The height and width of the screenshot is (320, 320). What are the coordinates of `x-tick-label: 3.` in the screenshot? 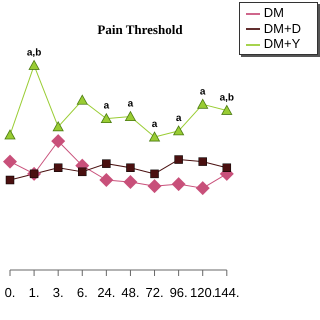 It's located at (58, 292).